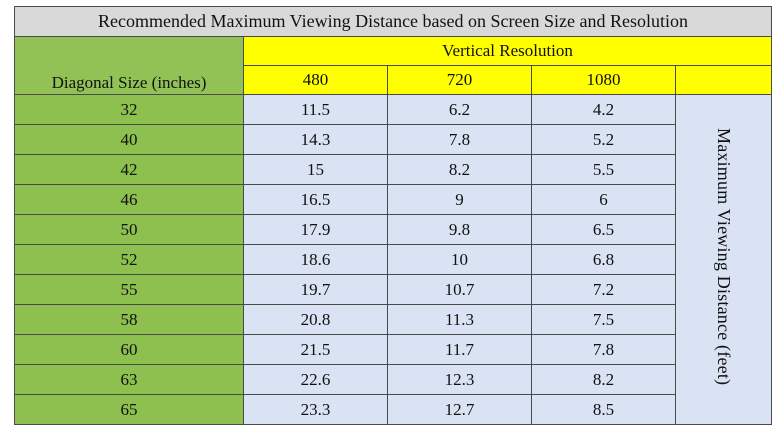  I want to click on distance-cell-720: 11.7, so click(459, 349).